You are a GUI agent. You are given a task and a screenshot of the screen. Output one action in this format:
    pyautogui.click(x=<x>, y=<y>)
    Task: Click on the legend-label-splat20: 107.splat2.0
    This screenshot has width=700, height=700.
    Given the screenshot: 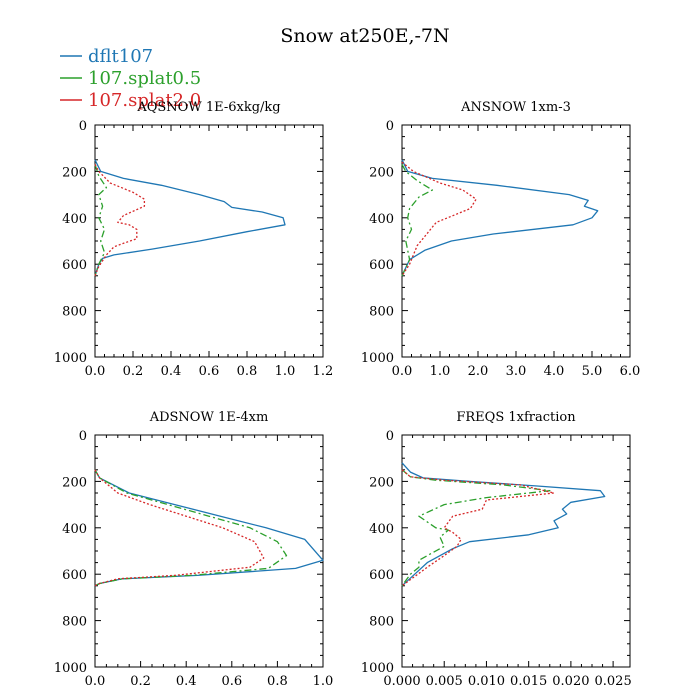 What is the action you would take?
    pyautogui.click(x=144, y=100)
    